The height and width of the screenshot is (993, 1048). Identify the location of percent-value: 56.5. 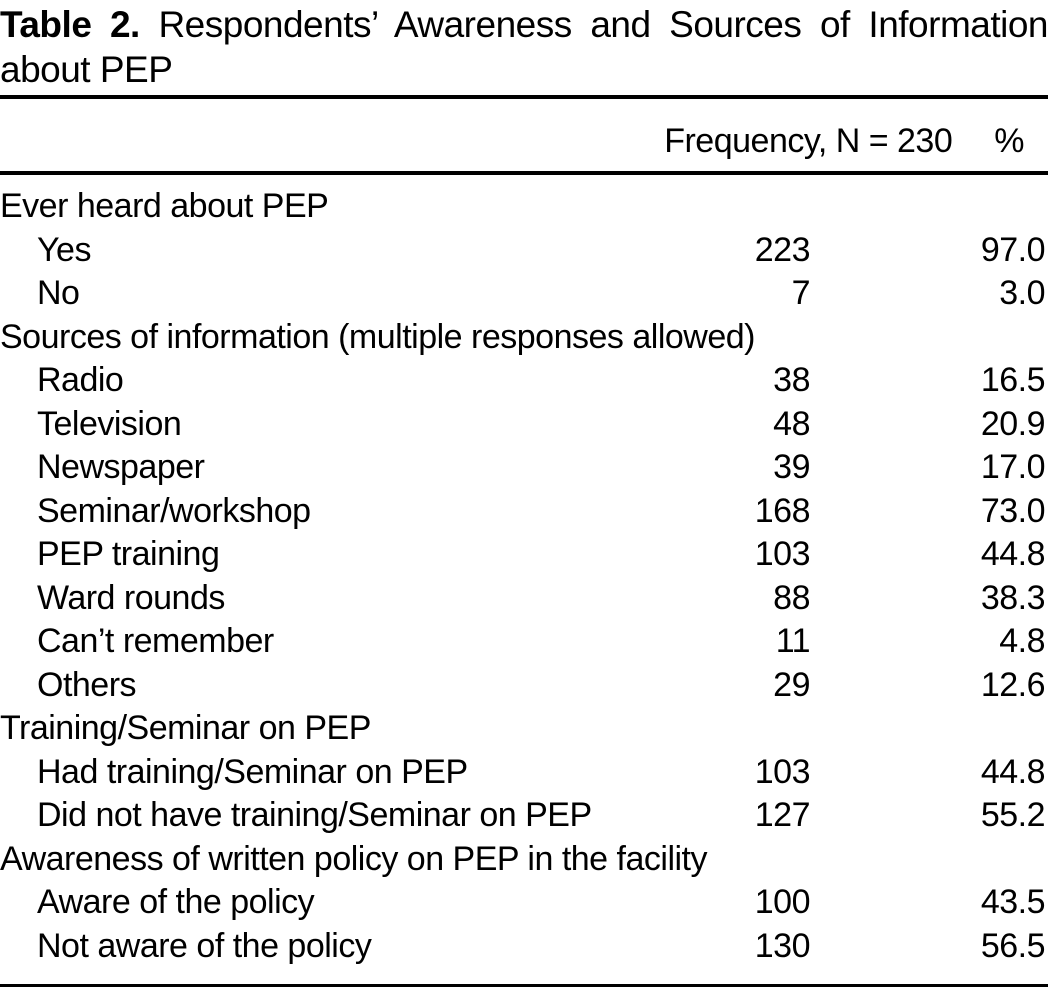
(1013, 945).